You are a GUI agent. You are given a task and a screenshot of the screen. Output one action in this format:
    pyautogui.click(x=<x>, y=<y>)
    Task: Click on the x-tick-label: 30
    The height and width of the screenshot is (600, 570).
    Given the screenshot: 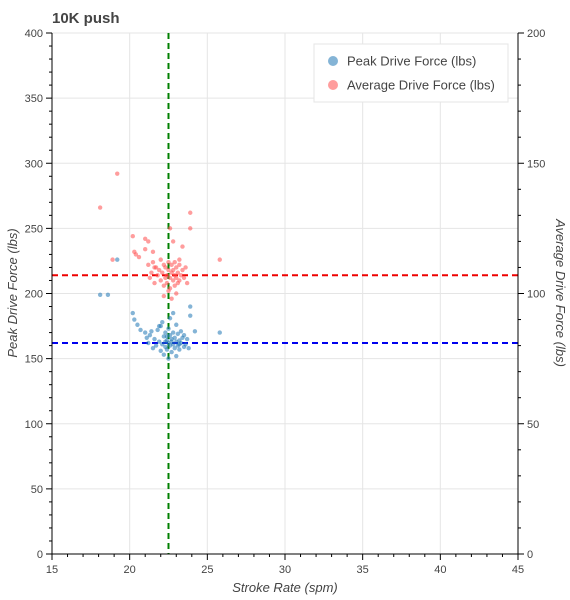 What is the action you would take?
    pyautogui.click(x=285, y=570)
    